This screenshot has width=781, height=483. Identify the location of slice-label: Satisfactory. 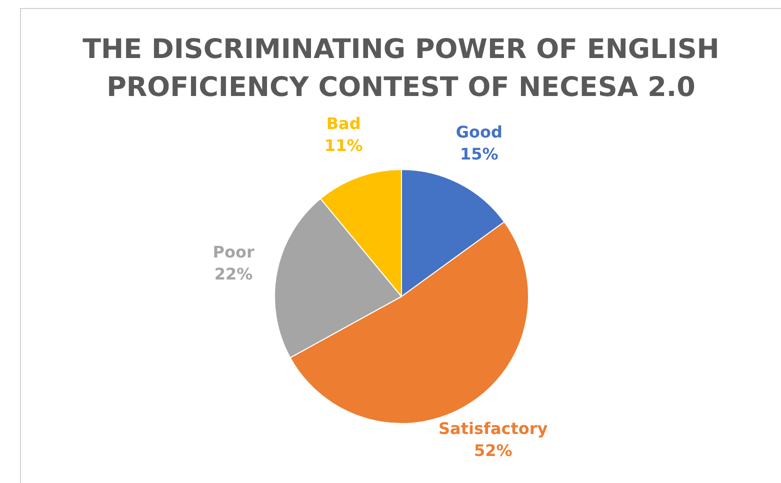
(493, 428).